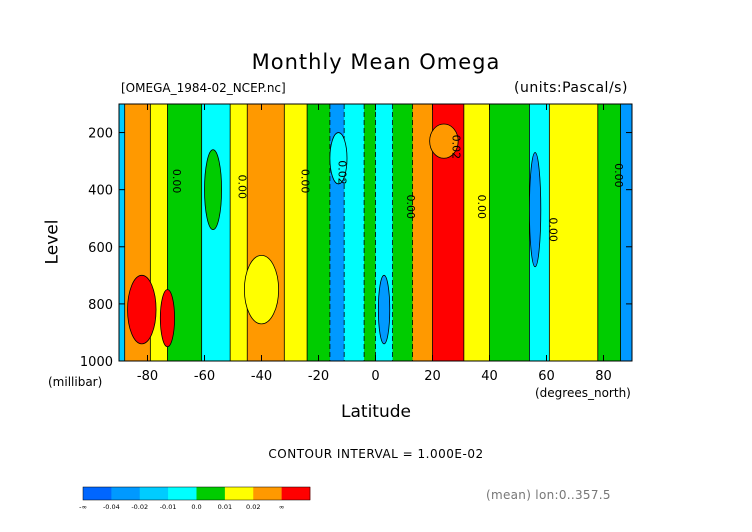 The height and width of the screenshot is (532, 752). I want to click on x-tick-label-5: 20, so click(432, 376).